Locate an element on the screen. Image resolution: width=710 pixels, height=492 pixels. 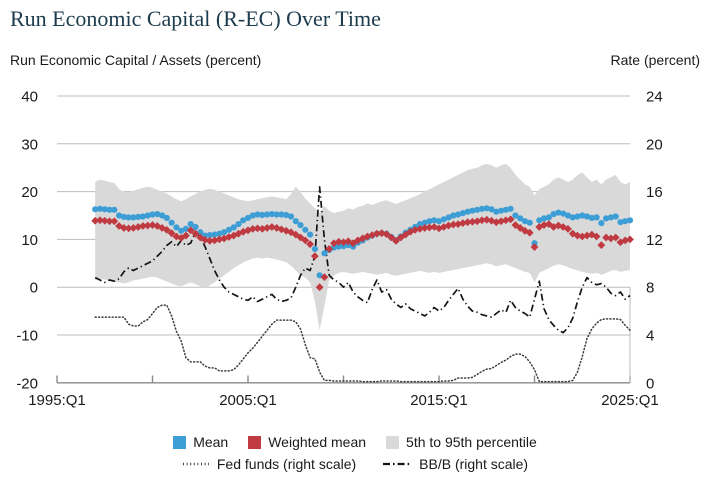
right-axis-tick-label: 24 is located at coordinates (654, 97).